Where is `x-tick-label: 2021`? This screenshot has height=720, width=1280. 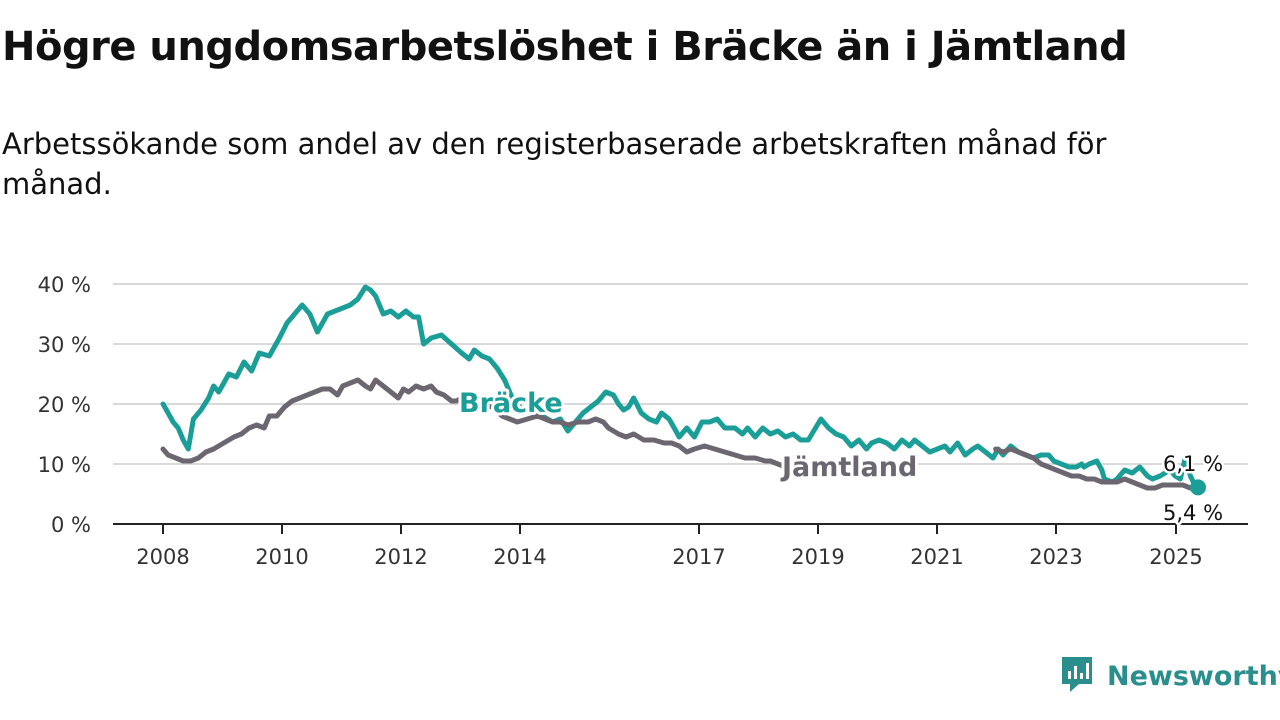 x-tick-label: 2021 is located at coordinates (936, 557).